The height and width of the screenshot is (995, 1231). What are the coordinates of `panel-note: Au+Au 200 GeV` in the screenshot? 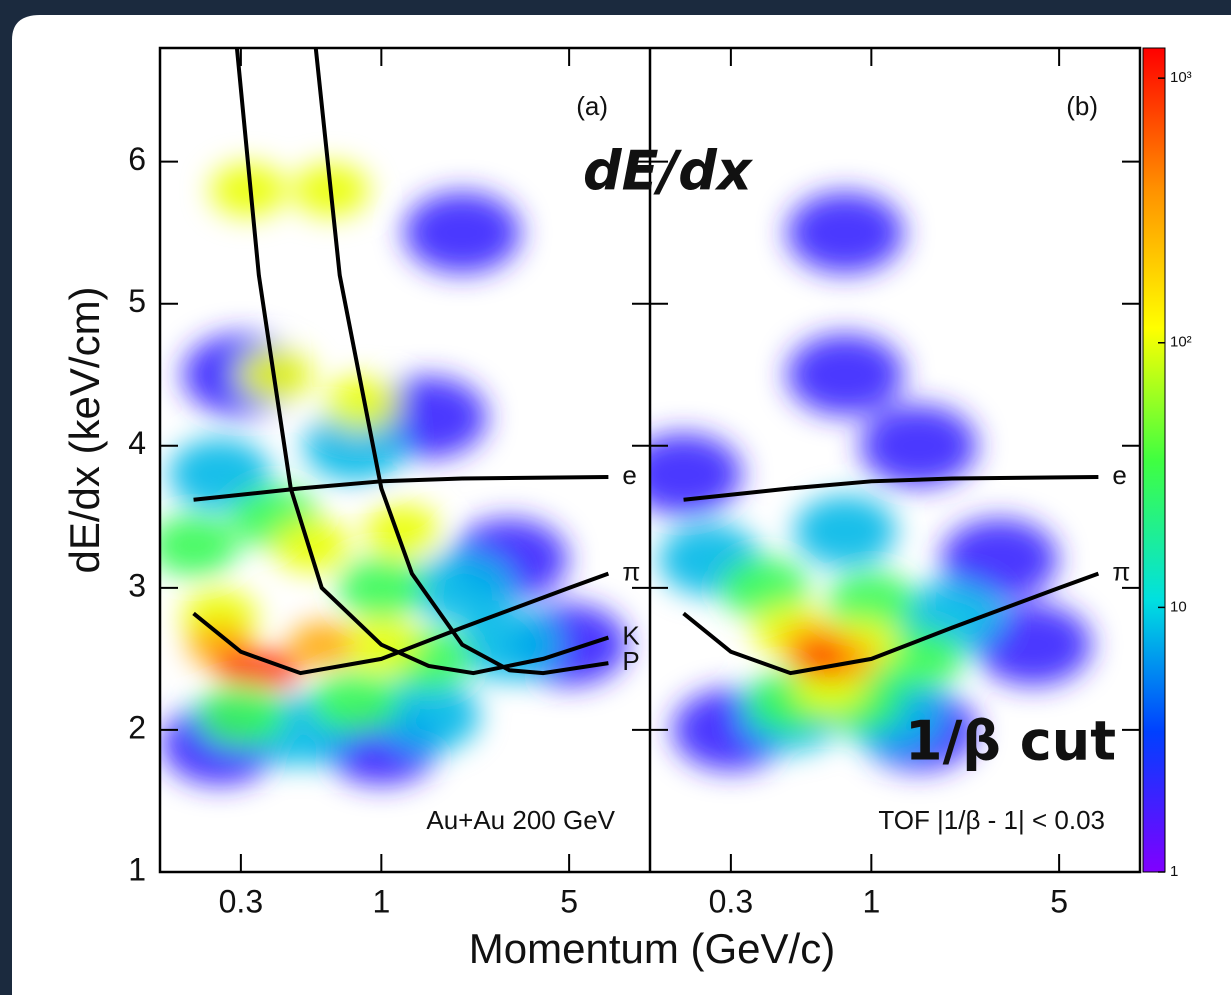 It's located at (520, 820).